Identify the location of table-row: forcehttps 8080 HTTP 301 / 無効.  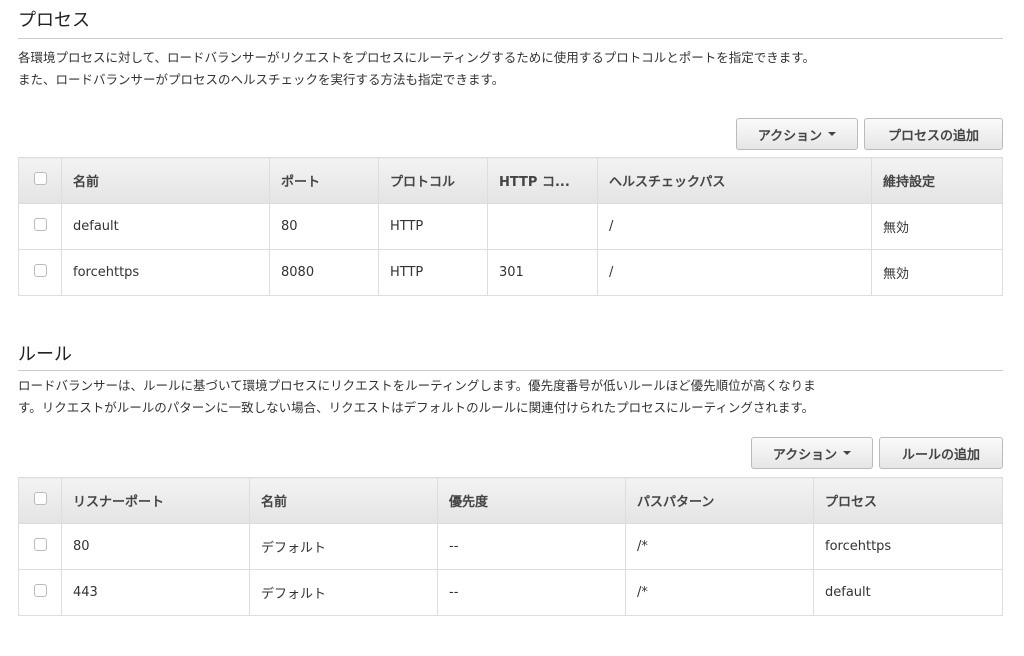
(510, 272).